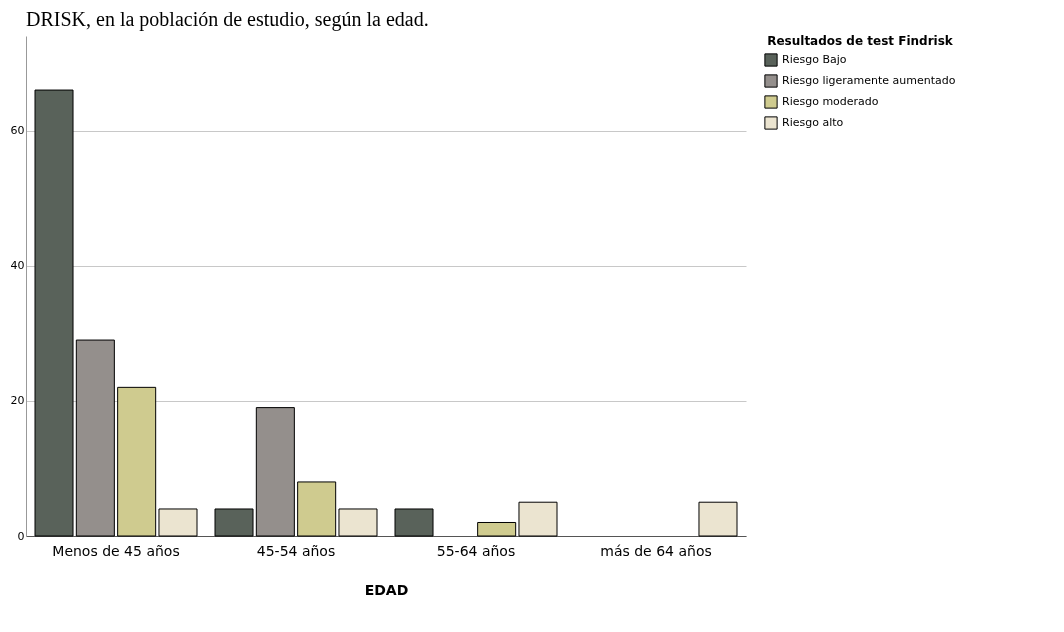  What do you see at coordinates (813, 122) in the screenshot?
I see `legend-label: Riesgo alto` at bounding box center [813, 122].